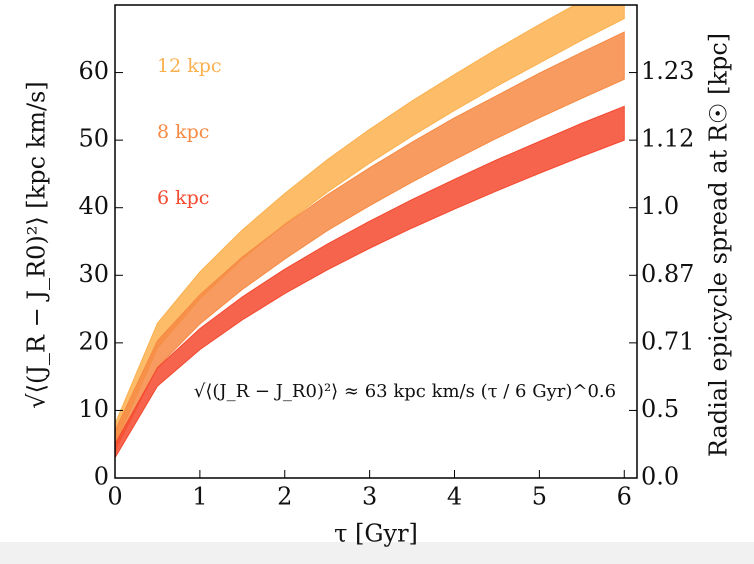 This screenshot has width=754, height=564. What do you see at coordinates (369, 497) in the screenshot?
I see `x-tick-label: 3` at bounding box center [369, 497].